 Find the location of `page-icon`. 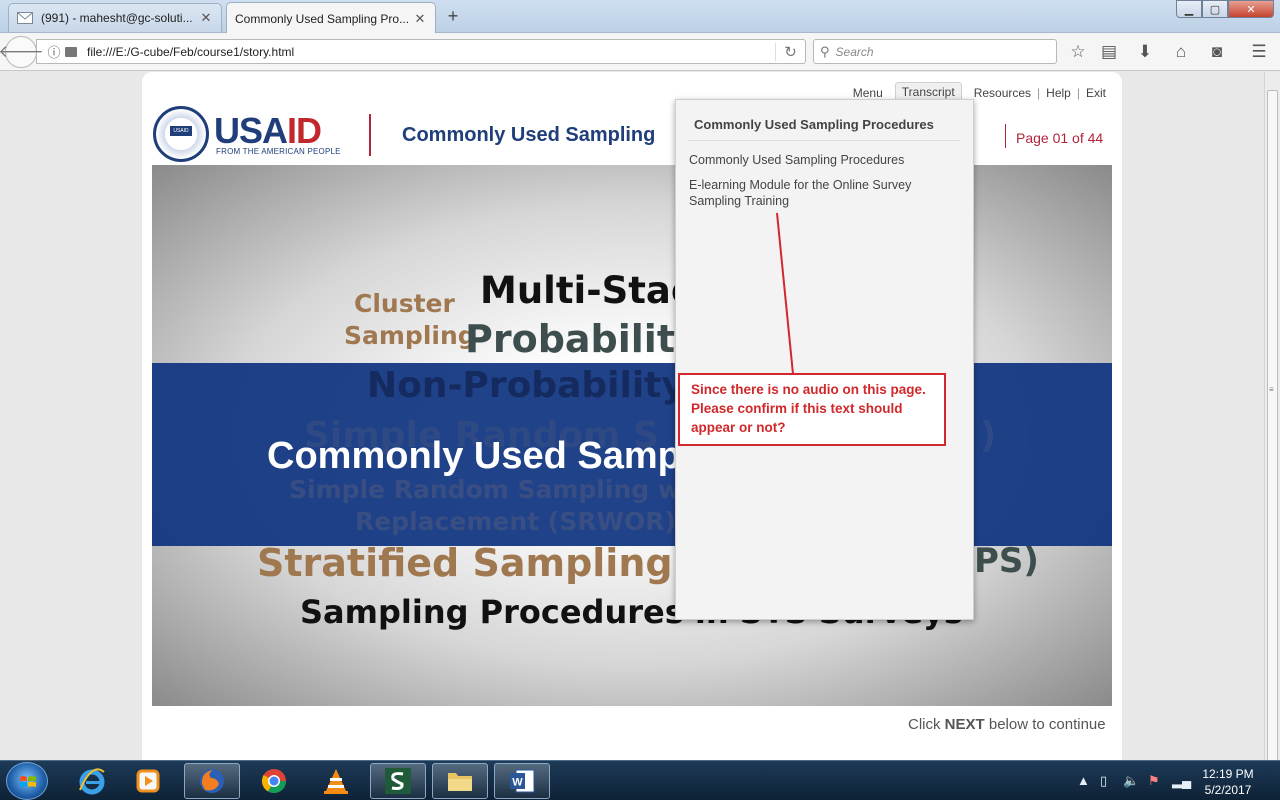

page-icon is located at coordinates (71, 51).